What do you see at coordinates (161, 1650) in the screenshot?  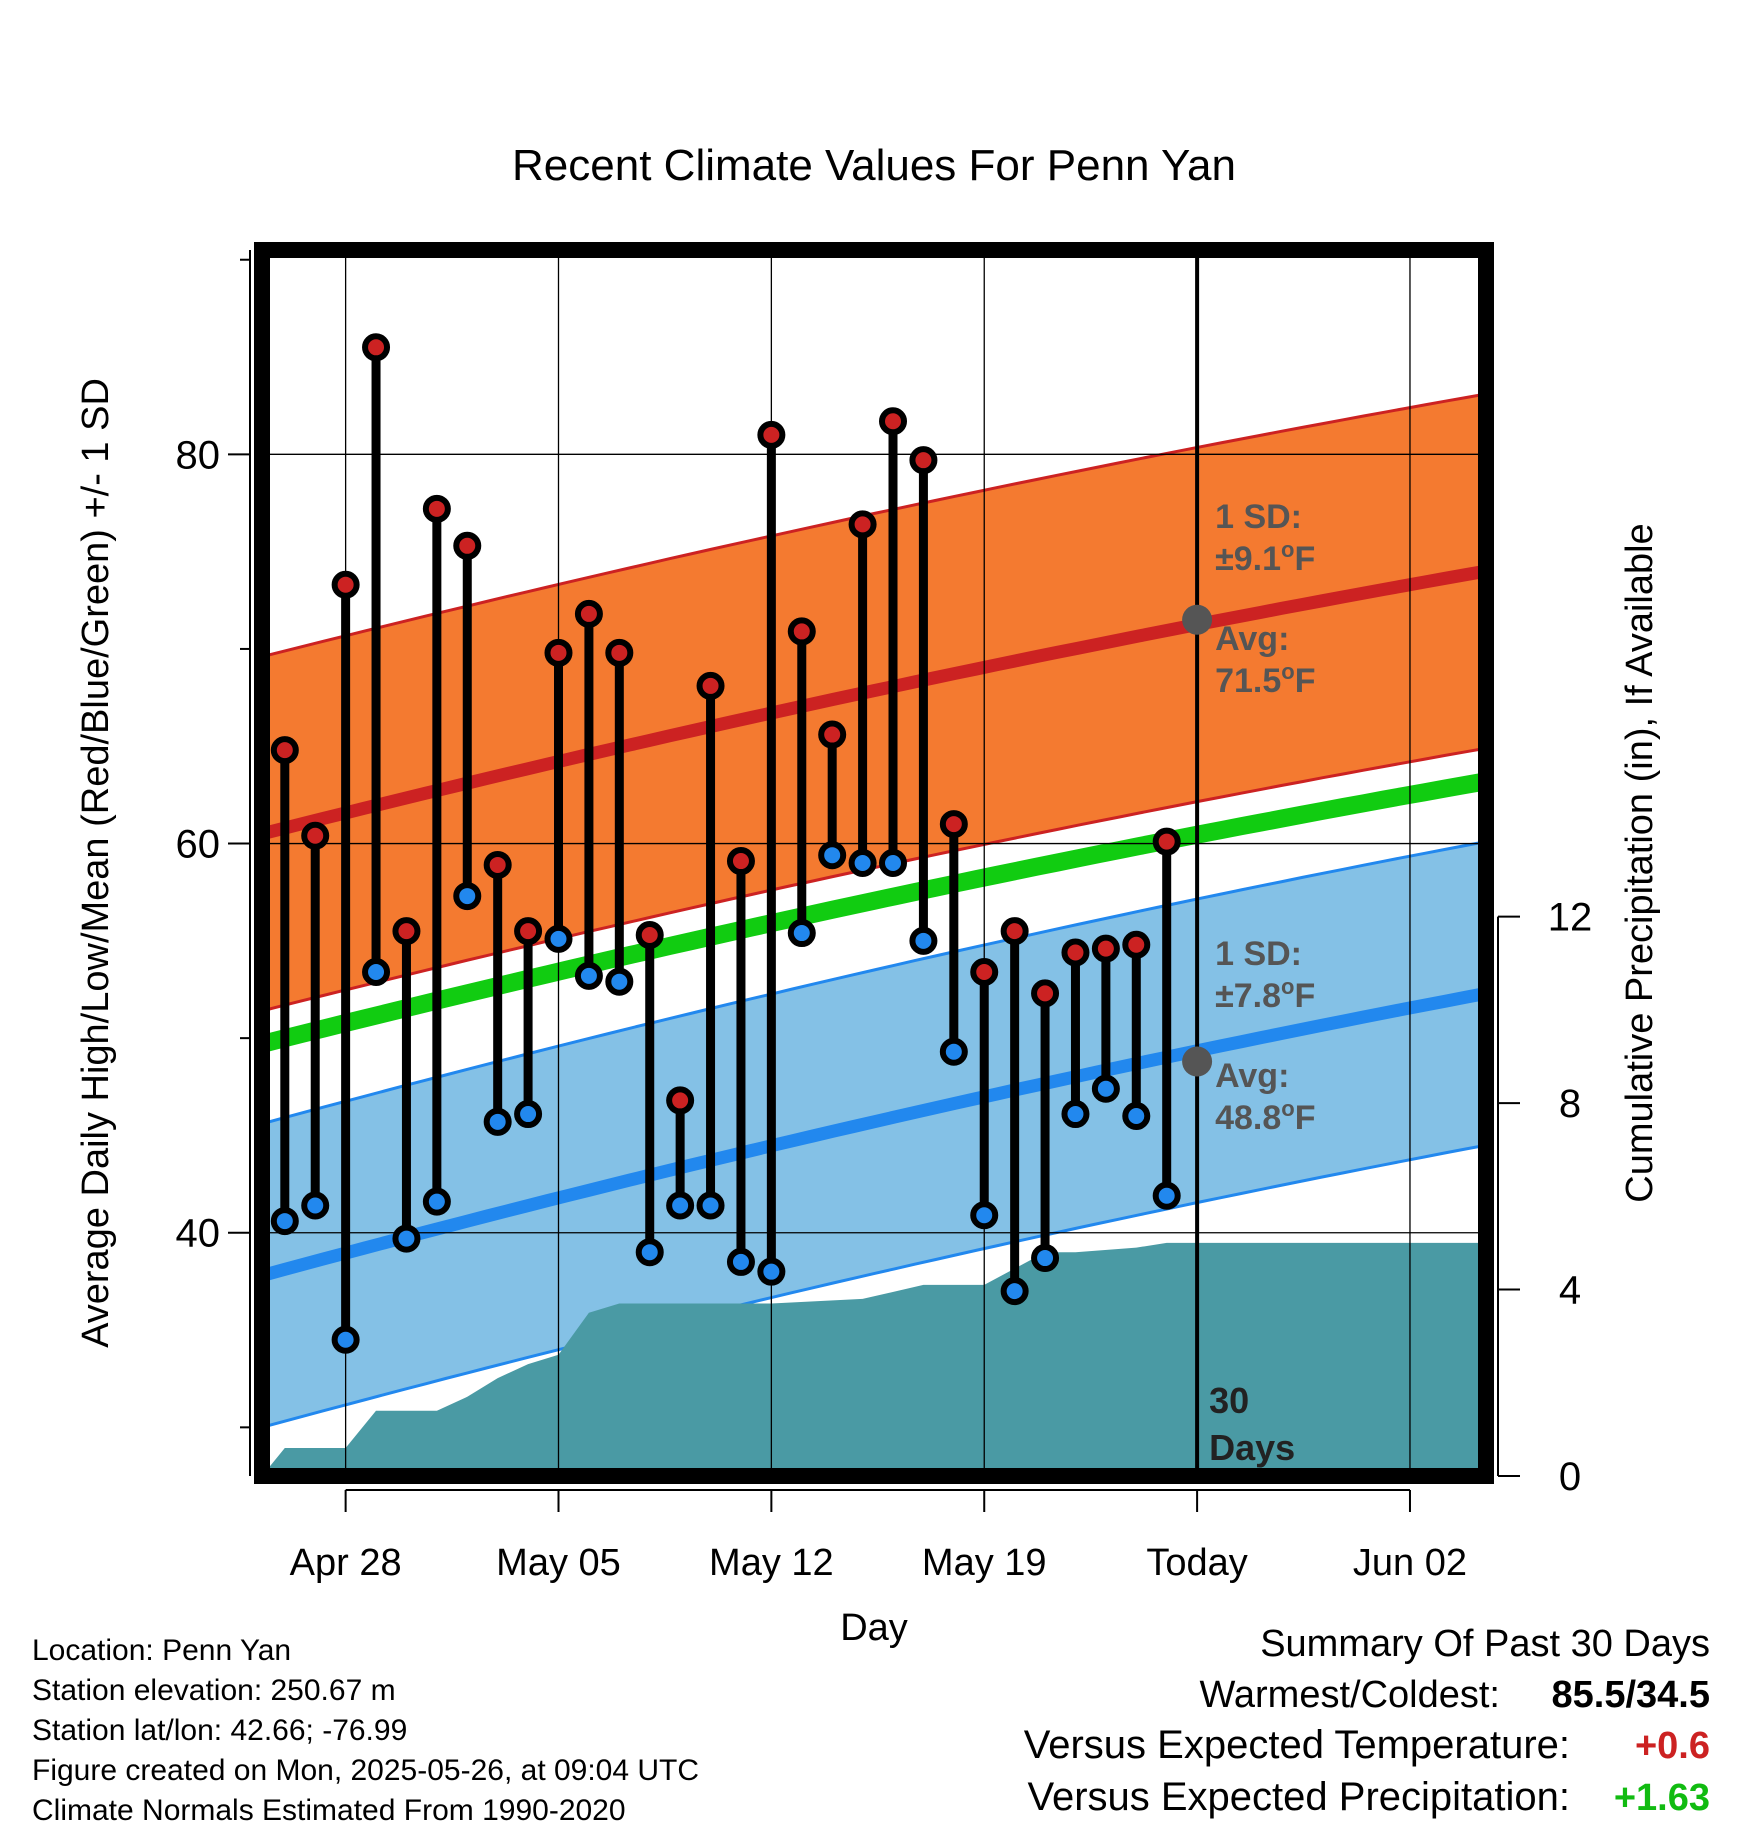 I see `info-location: Location: Penn Yan` at bounding box center [161, 1650].